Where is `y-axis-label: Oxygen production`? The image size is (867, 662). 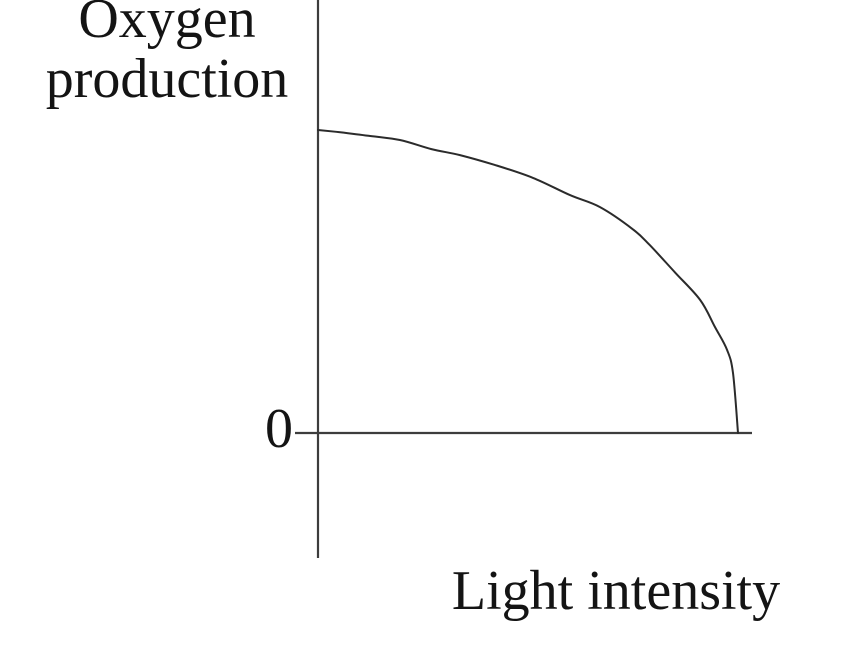
y-axis-label: Oxygen production is located at coordinates (167, 55).